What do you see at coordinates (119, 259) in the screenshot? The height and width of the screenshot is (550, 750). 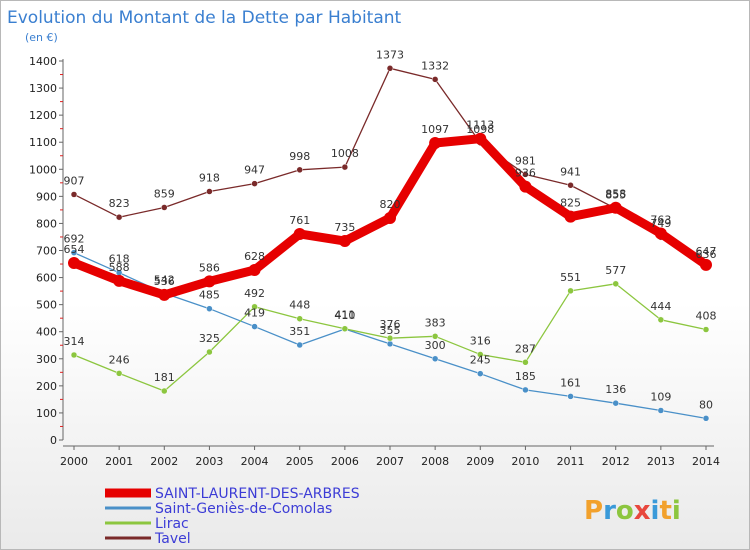 I see `data-label: 618` at bounding box center [119, 259].